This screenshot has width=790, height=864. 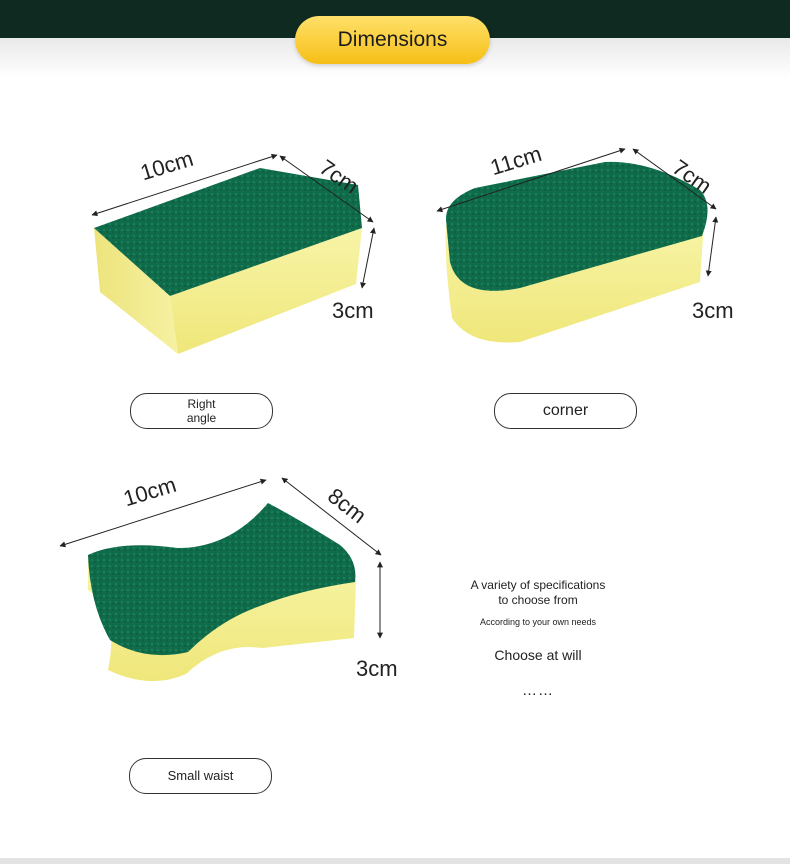 What do you see at coordinates (538, 622) in the screenshot?
I see `note-line-3: According to your own needs` at bounding box center [538, 622].